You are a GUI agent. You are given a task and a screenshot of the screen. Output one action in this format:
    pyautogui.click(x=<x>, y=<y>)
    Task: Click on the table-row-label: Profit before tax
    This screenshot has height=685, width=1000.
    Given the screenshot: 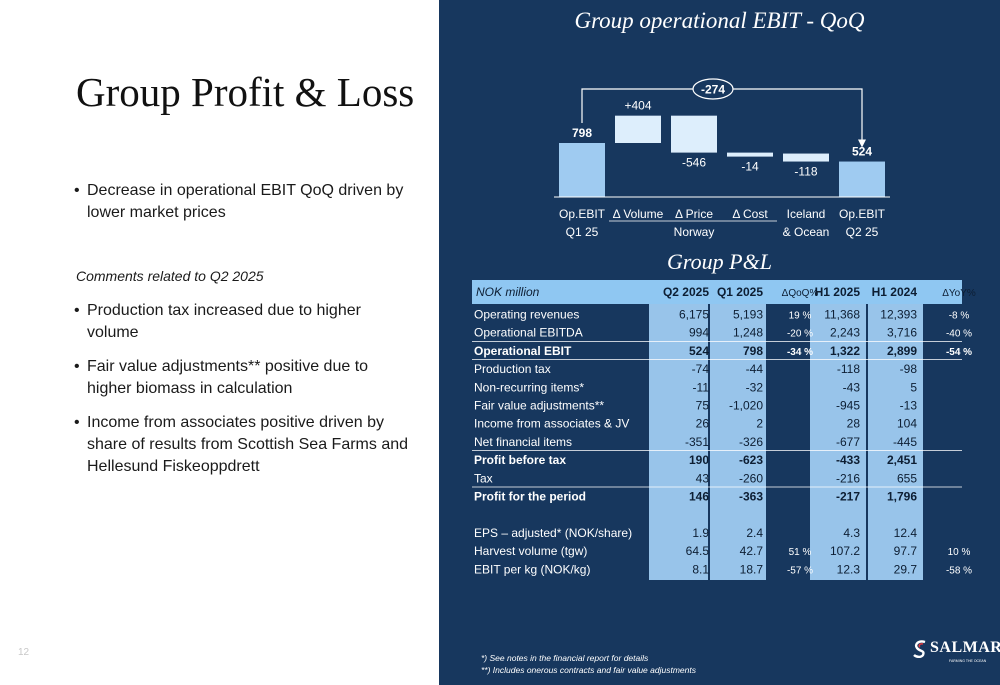 What is the action you would take?
    pyautogui.click(x=520, y=460)
    